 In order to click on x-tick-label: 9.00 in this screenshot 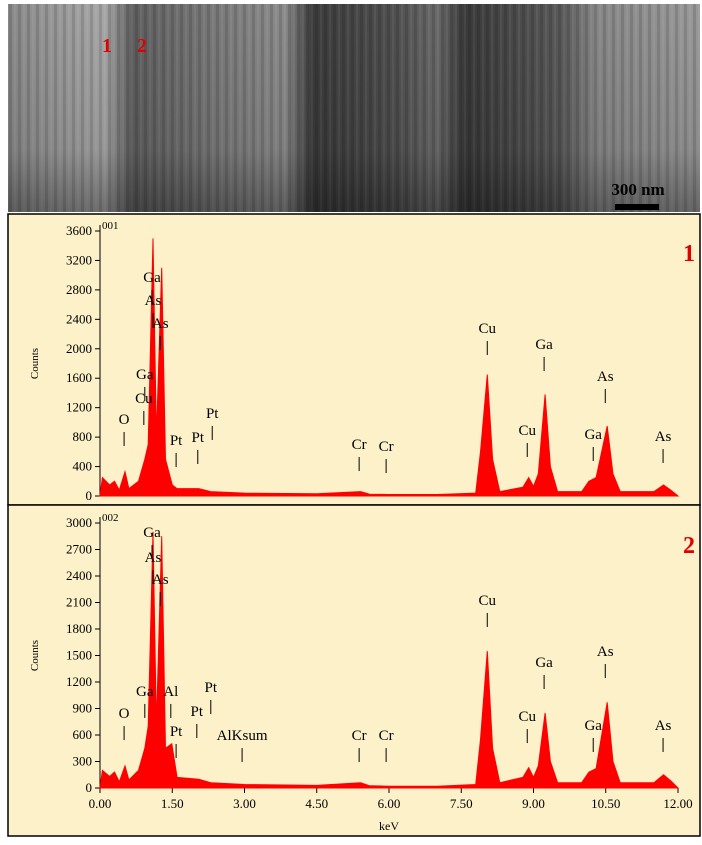, I will do `click(533, 803)`.